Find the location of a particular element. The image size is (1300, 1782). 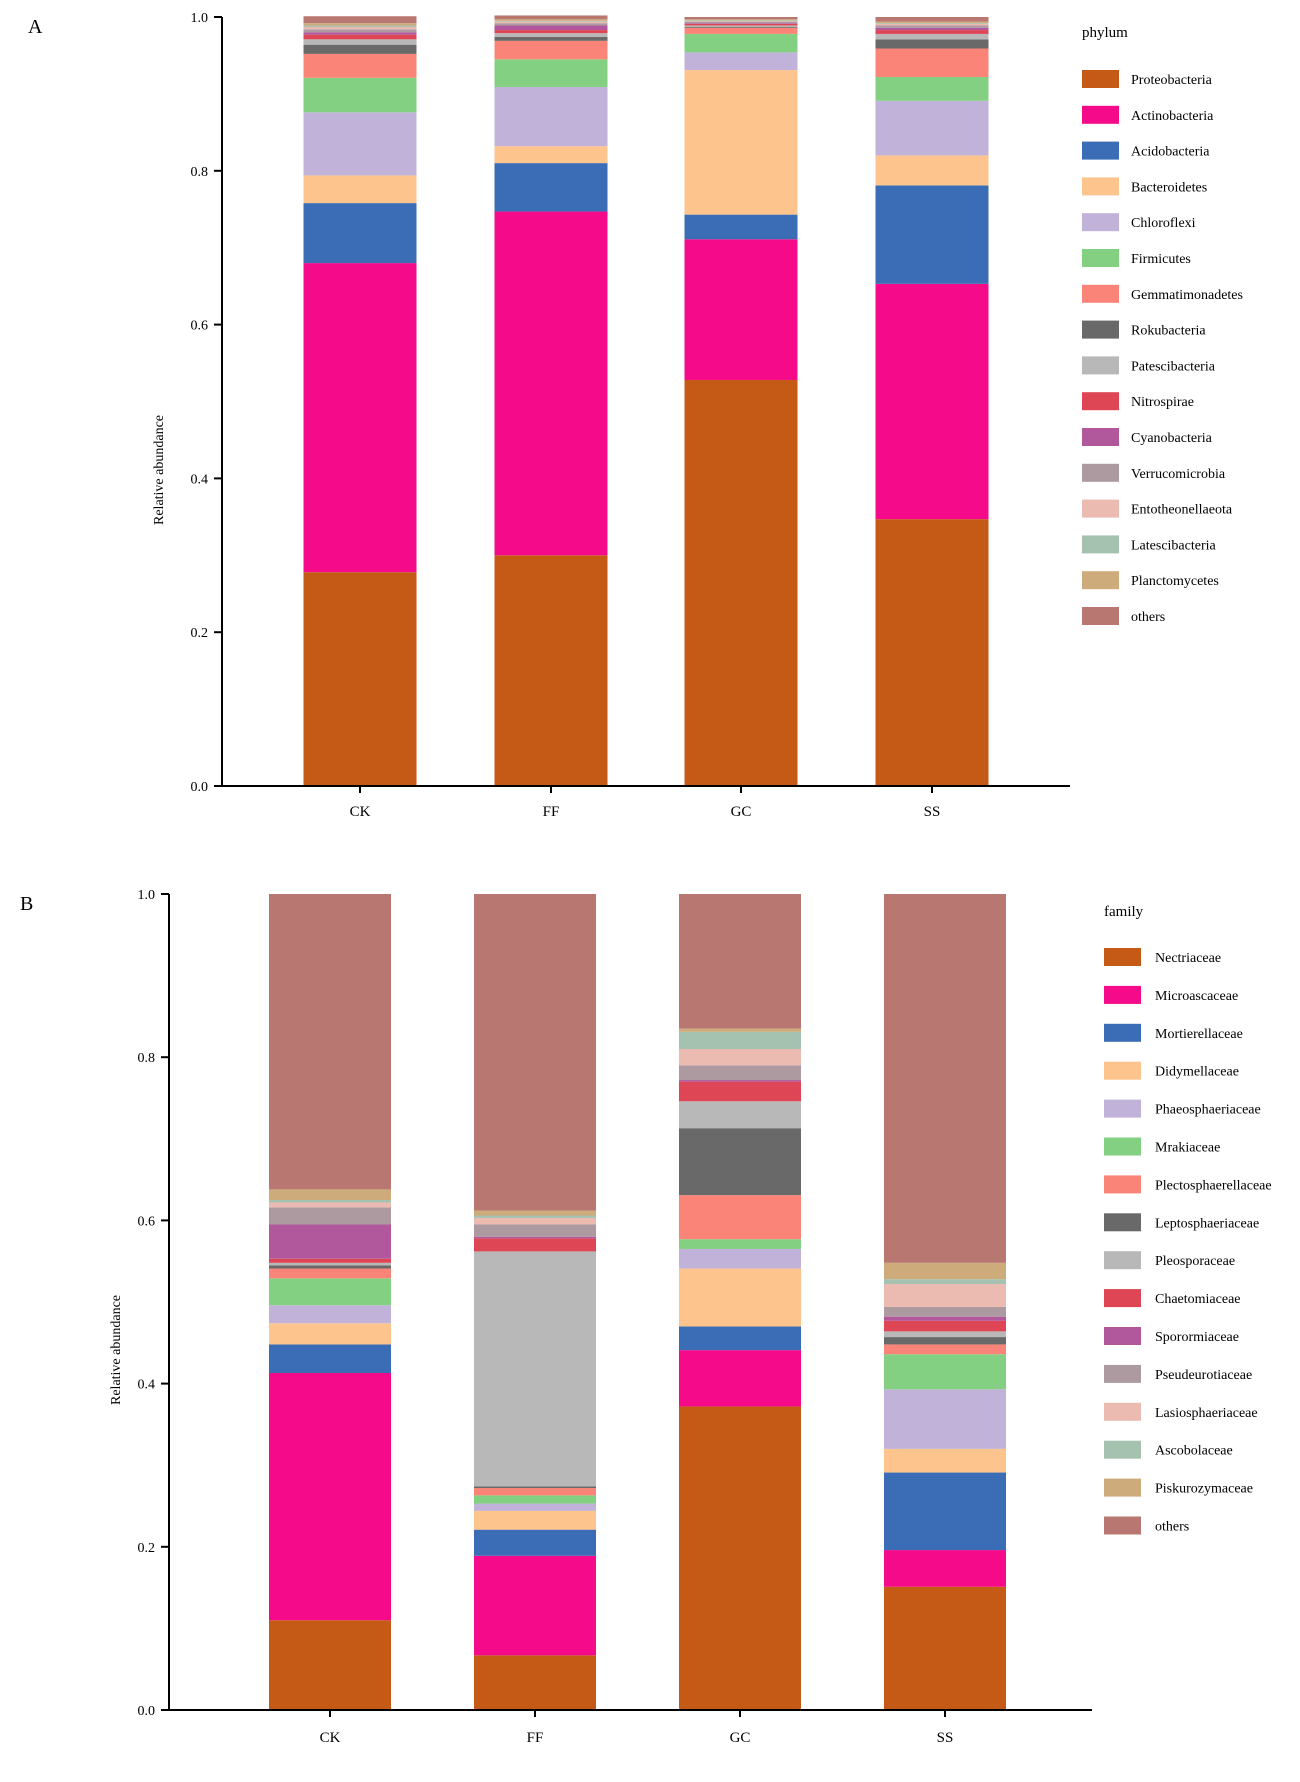

bar-segment-latescibacteria is located at coordinates (360, 26).